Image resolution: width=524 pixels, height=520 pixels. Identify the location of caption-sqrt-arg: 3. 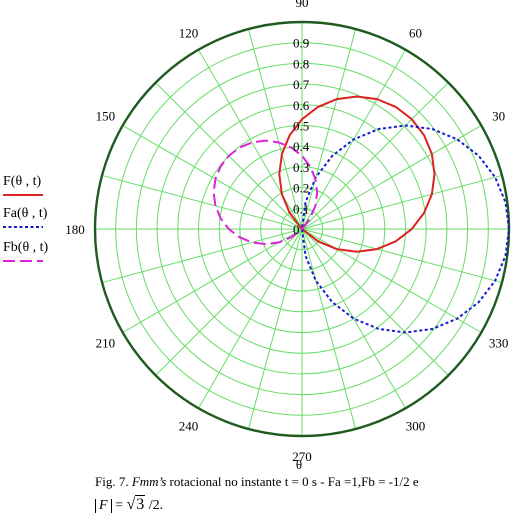
(140, 504).